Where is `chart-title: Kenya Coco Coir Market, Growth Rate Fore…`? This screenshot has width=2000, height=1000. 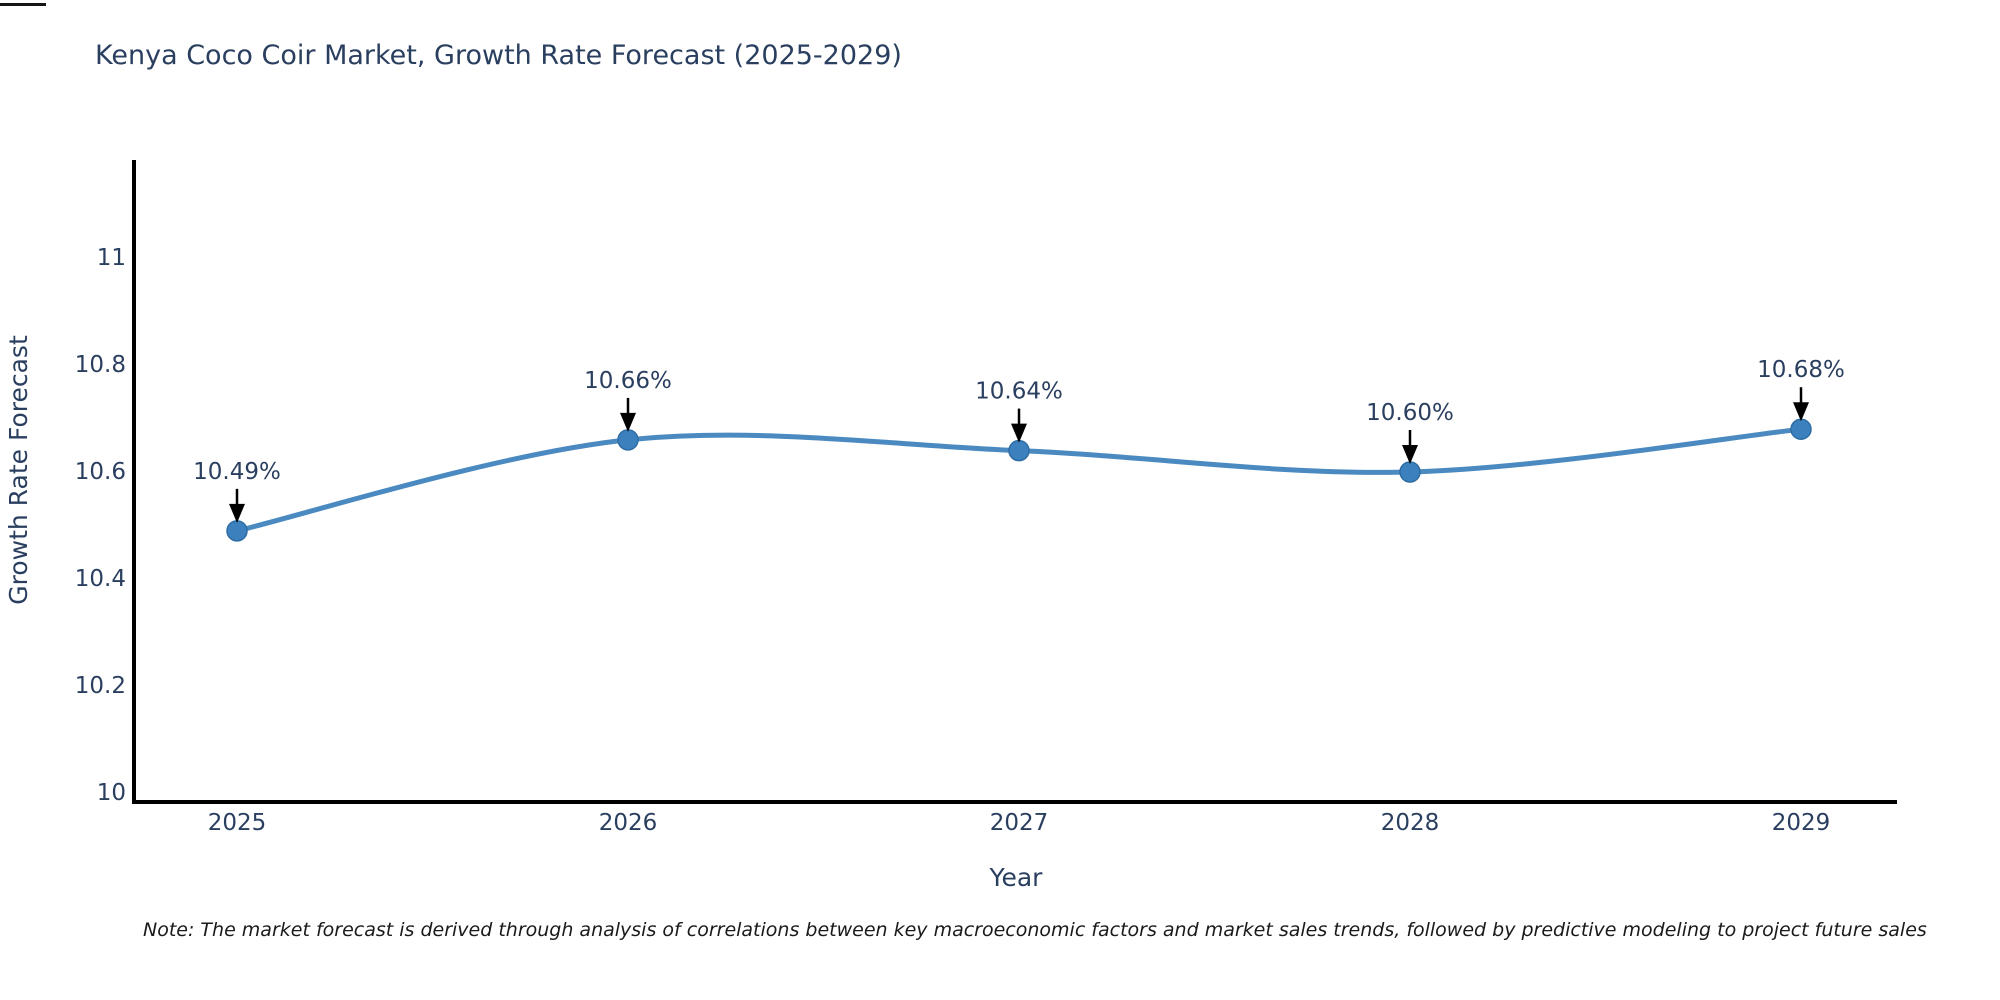 chart-title: Kenya Coco Coir Market, Growth Rate Fore… is located at coordinates (498, 55).